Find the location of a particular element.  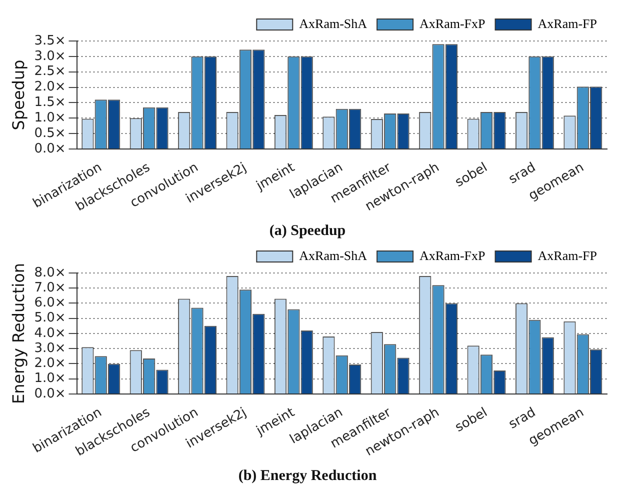

y-tick-label: 3.5× is located at coordinates (50, 40).